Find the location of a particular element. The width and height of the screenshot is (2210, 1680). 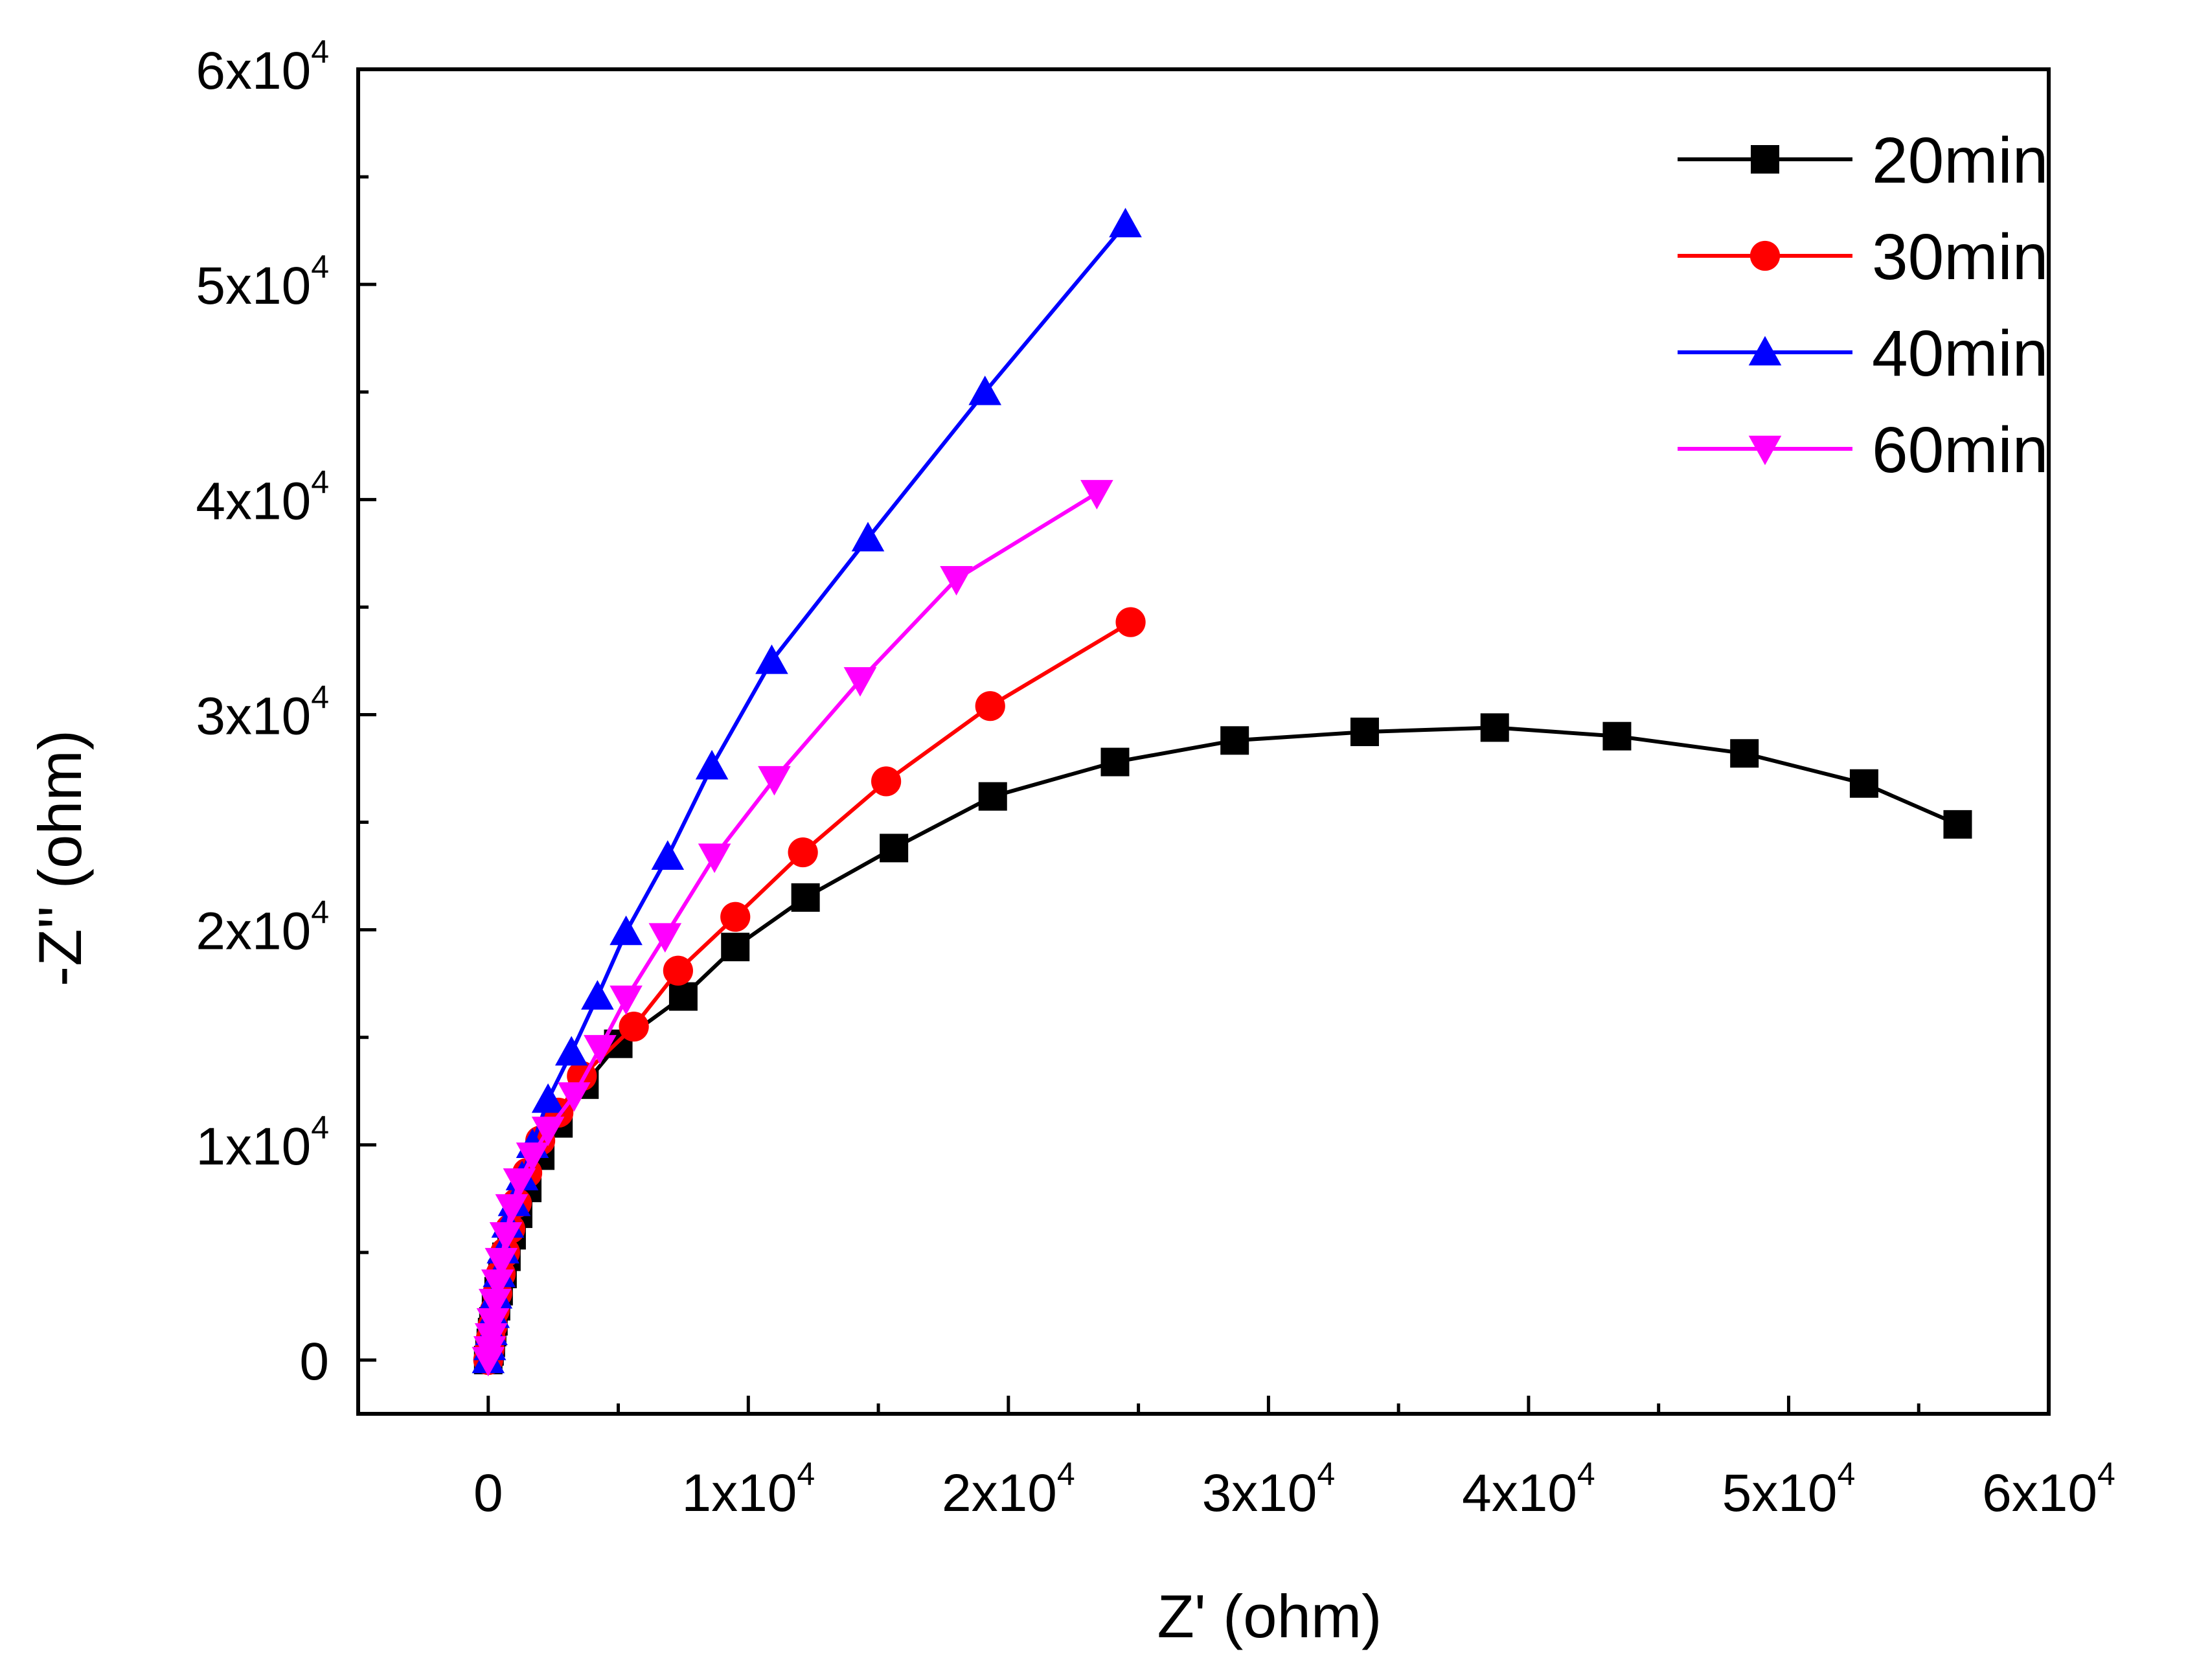

x-tick-label: 3x10⁴ is located at coordinates (1269, 1490).